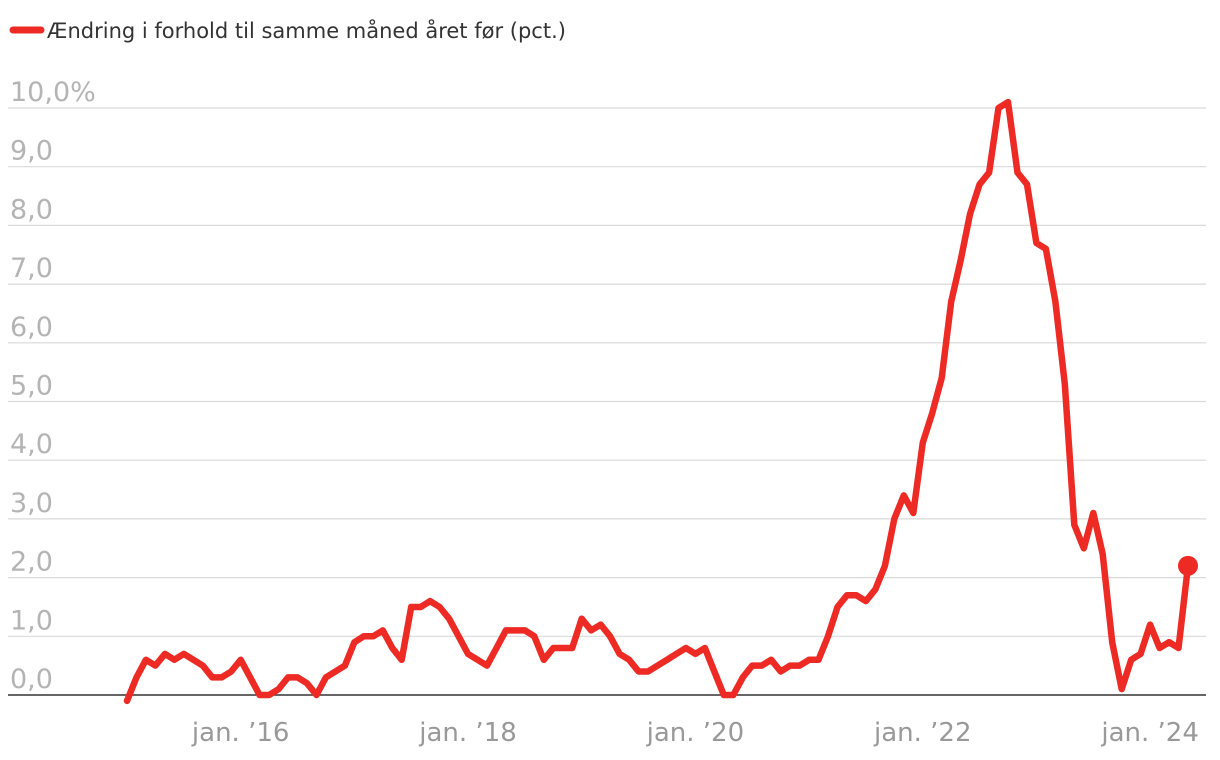  I want to click on y-tick-label: 2,0, so click(31, 562).